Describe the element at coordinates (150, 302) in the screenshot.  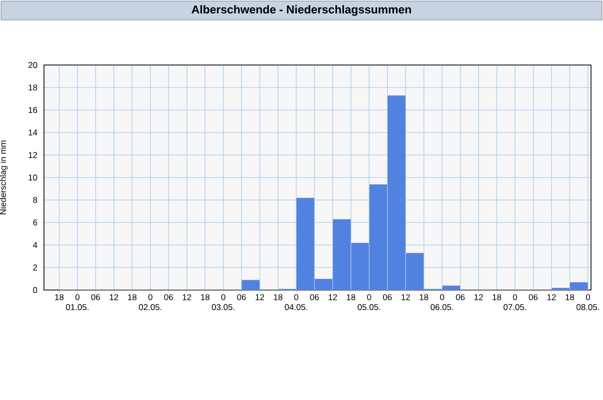
I see `x-tick-label: 0 02.05.` at that location.